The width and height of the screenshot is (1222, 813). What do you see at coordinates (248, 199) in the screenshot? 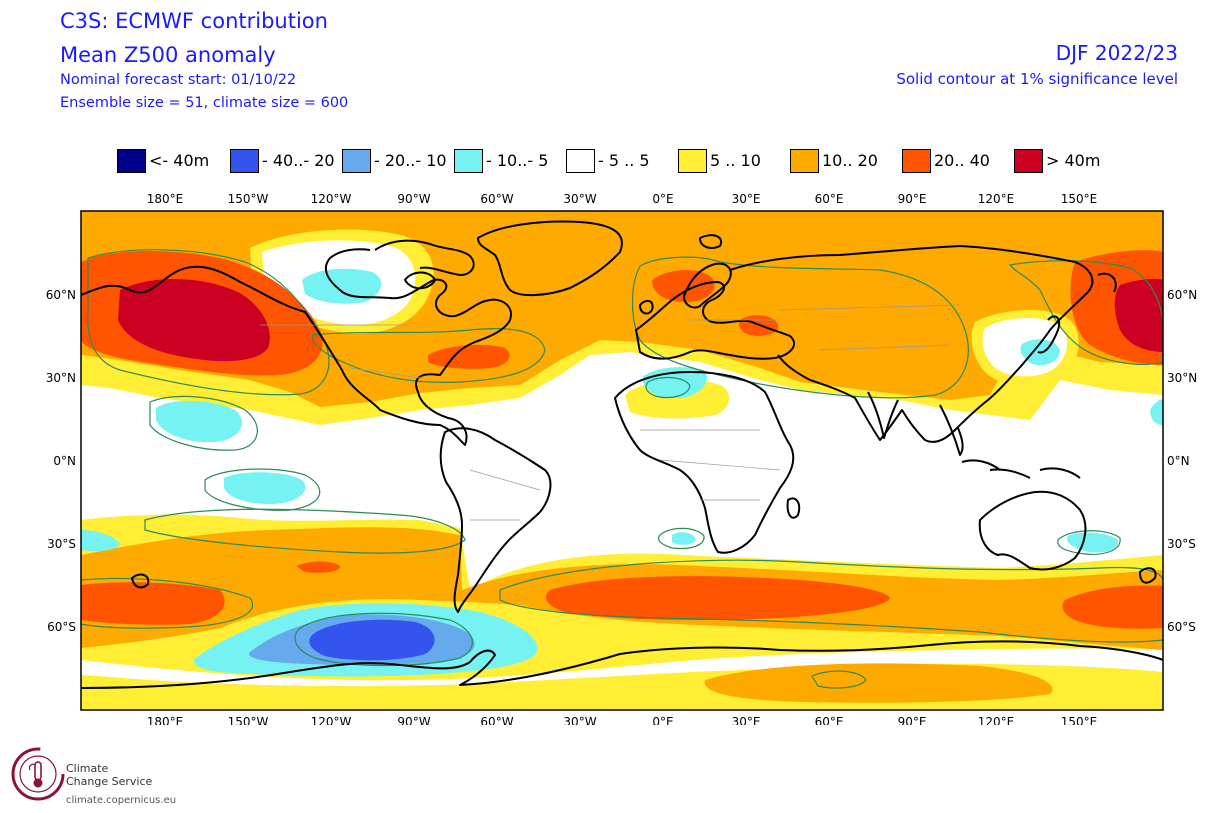
I see `lon-label-top: 150°W` at bounding box center [248, 199].